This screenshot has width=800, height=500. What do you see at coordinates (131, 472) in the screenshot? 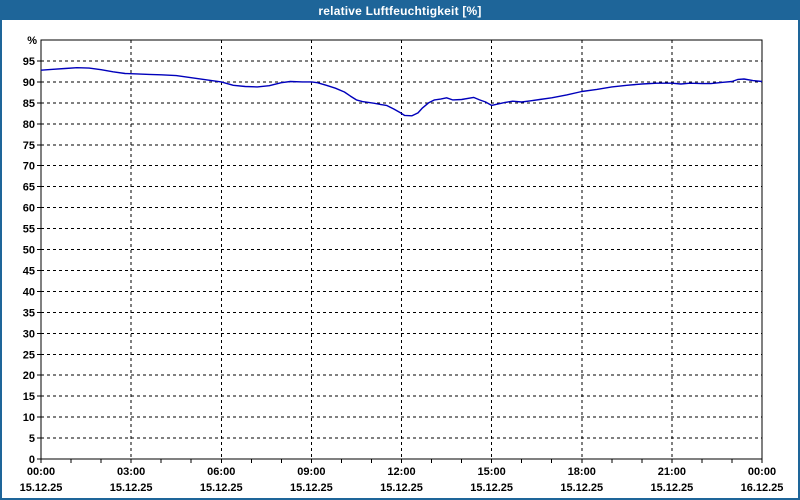
I see `x-tick-time: 03:00` at bounding box center [131, 472].